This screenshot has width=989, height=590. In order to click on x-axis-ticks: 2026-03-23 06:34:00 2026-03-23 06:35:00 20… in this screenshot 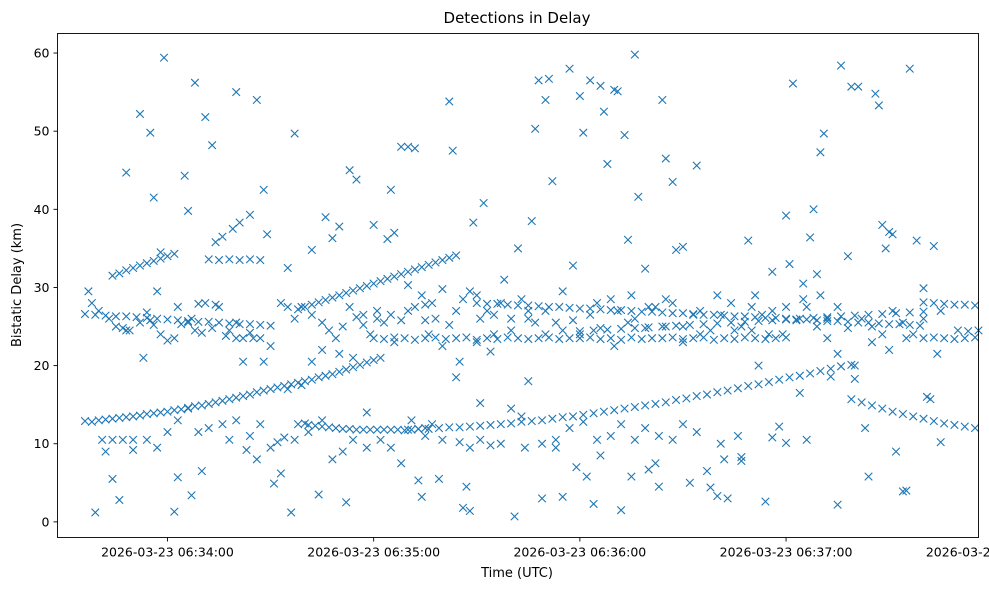, I will do `click(545, 548)`.